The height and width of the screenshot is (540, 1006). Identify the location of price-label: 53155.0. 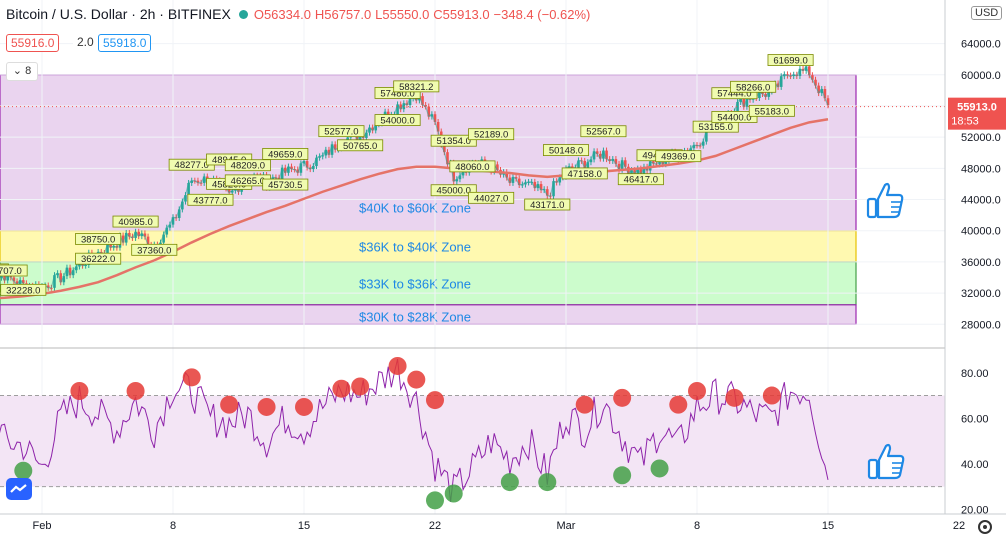
(716, 127).